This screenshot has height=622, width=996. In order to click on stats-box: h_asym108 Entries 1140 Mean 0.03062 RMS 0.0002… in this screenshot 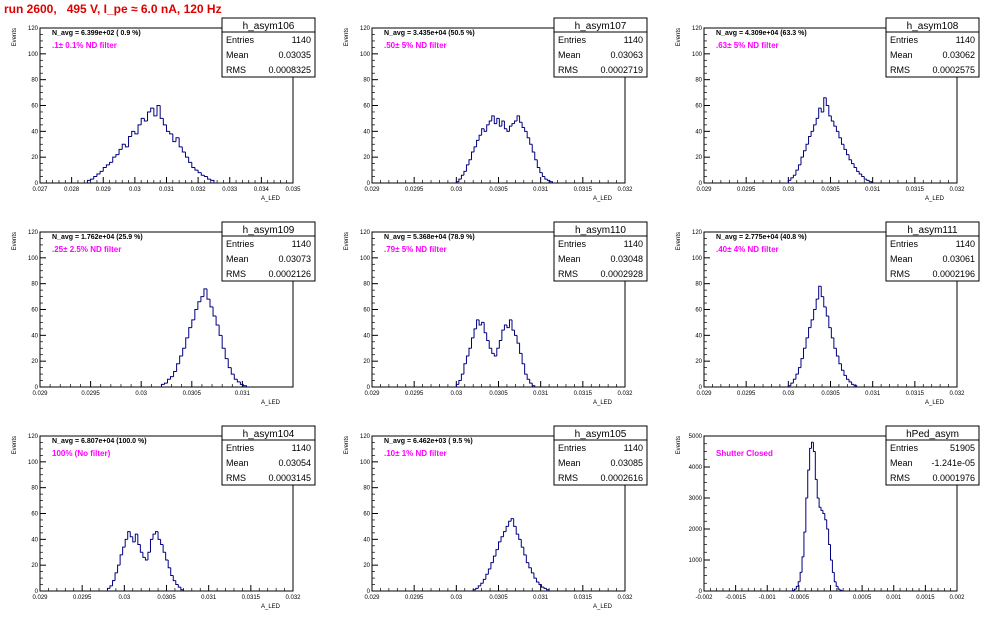, I will do `click(932, 47)`.